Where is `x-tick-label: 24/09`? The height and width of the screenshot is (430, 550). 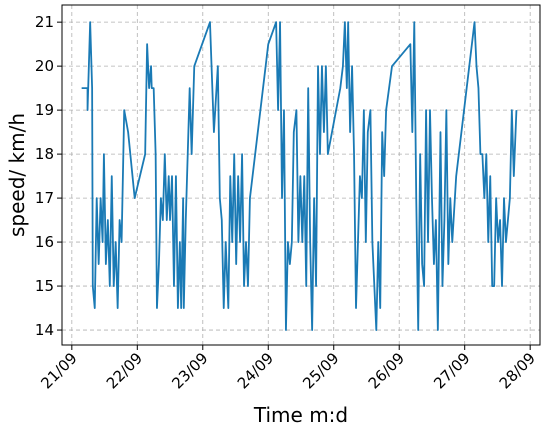 x-tick-label: 24/09 is located at coordinates (255, 370).